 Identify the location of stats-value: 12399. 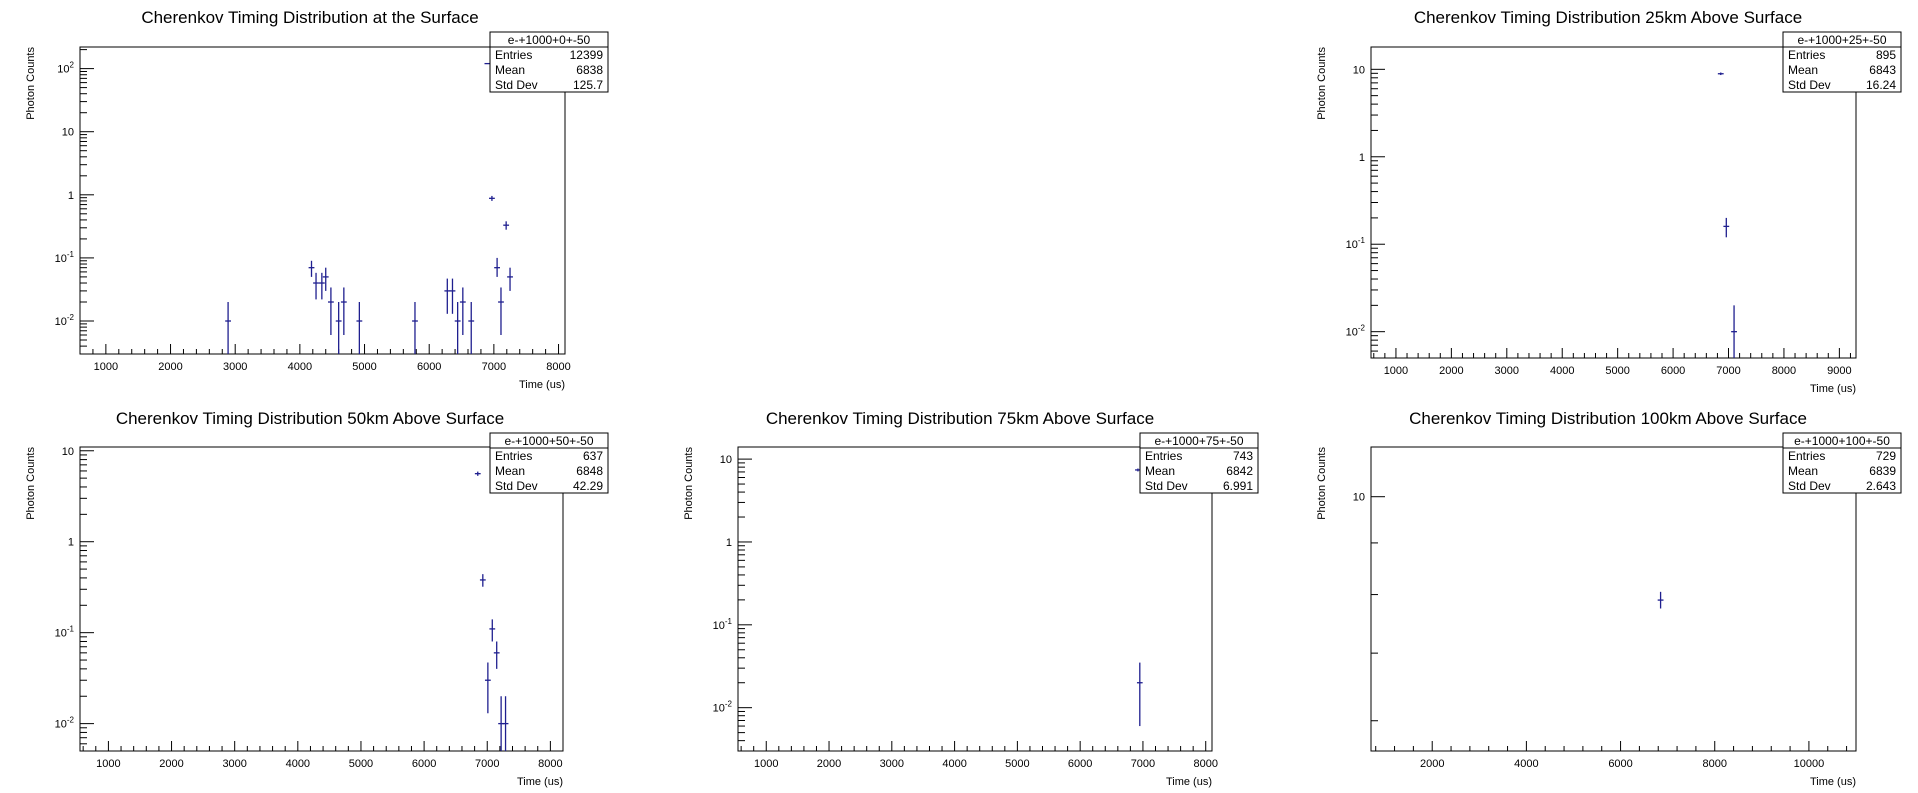
(587, 55).